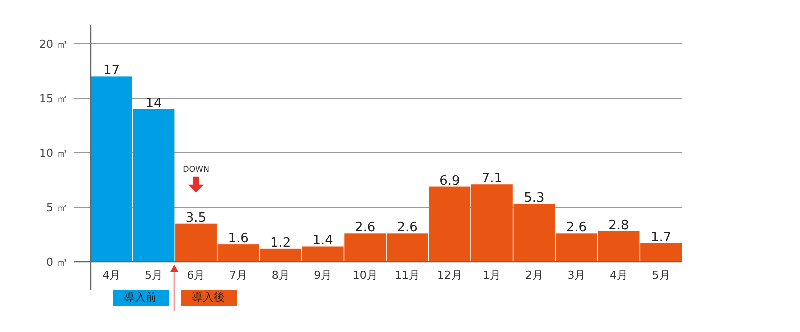  What do you see at coordinates (534, 198) in the screenshot?
I see `data-label: 5.3` at bounding box center [534, 198].